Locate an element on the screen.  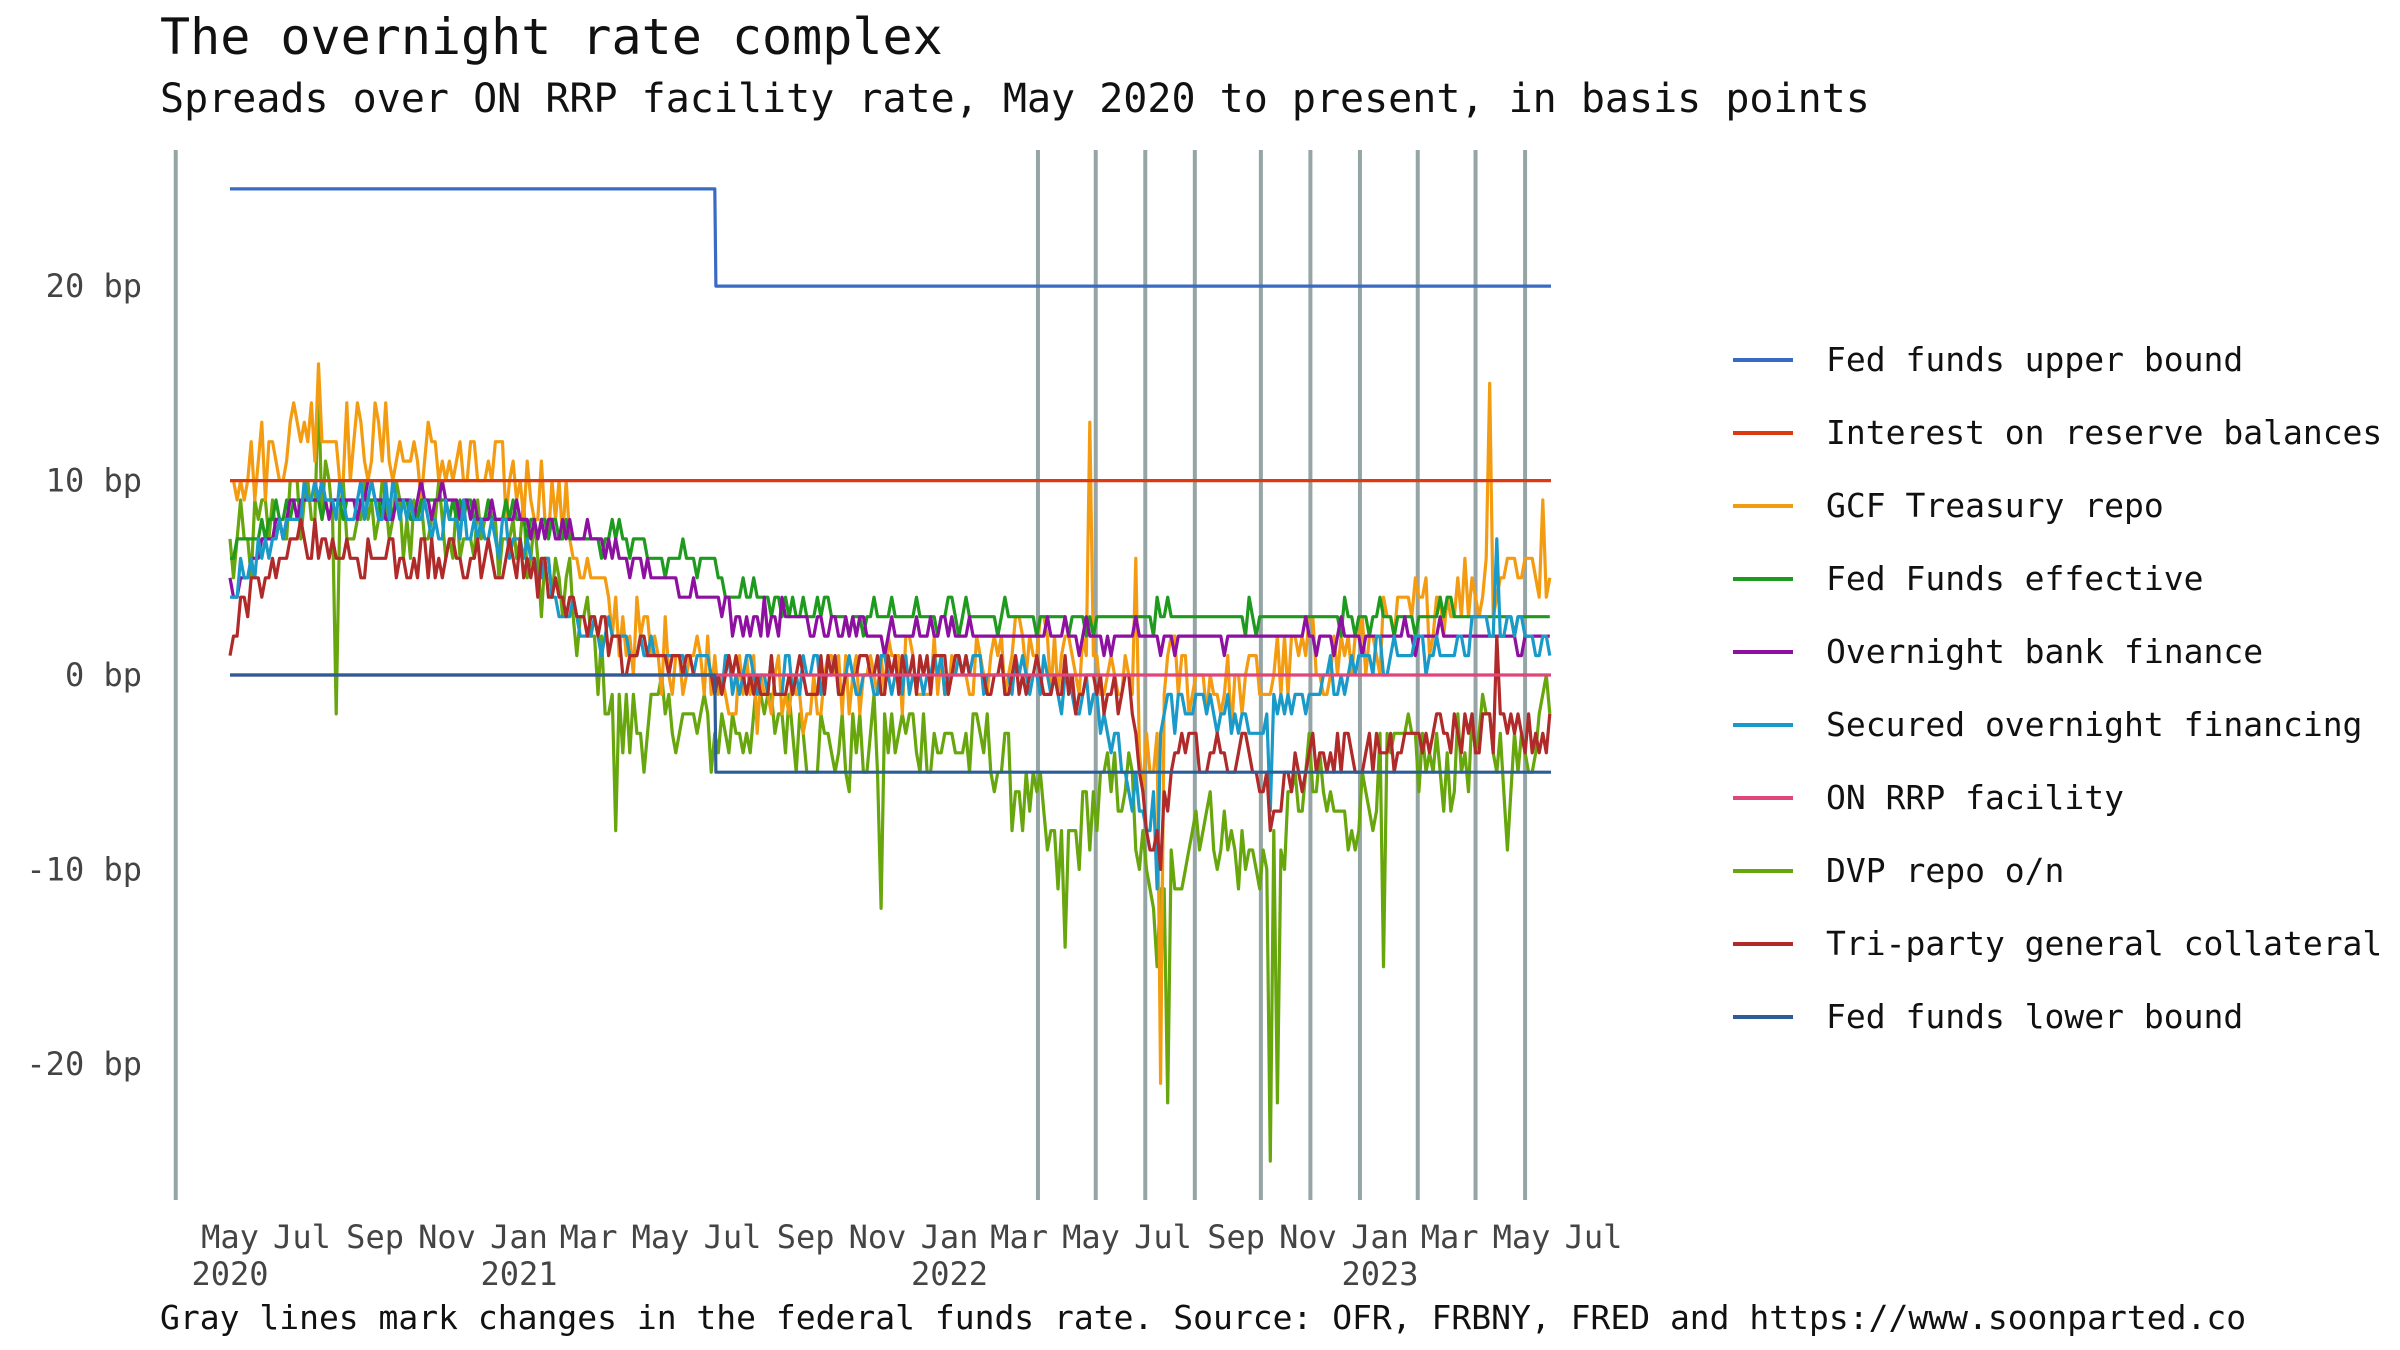
legend-label: DVP repo o/n is located at coordinates (1945, 870).